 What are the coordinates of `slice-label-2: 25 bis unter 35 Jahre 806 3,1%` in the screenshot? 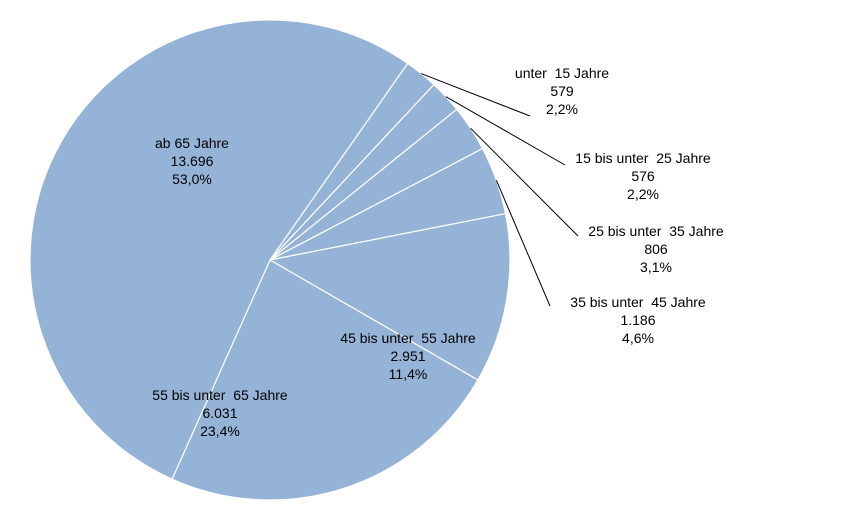 It's located at (656, 249).